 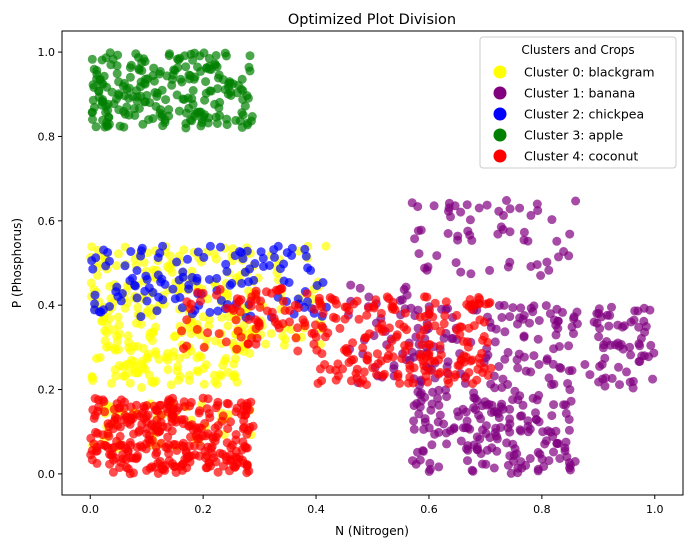 I want to click on chart-title: Optimized Plot Division, so click(x=372, y=20).